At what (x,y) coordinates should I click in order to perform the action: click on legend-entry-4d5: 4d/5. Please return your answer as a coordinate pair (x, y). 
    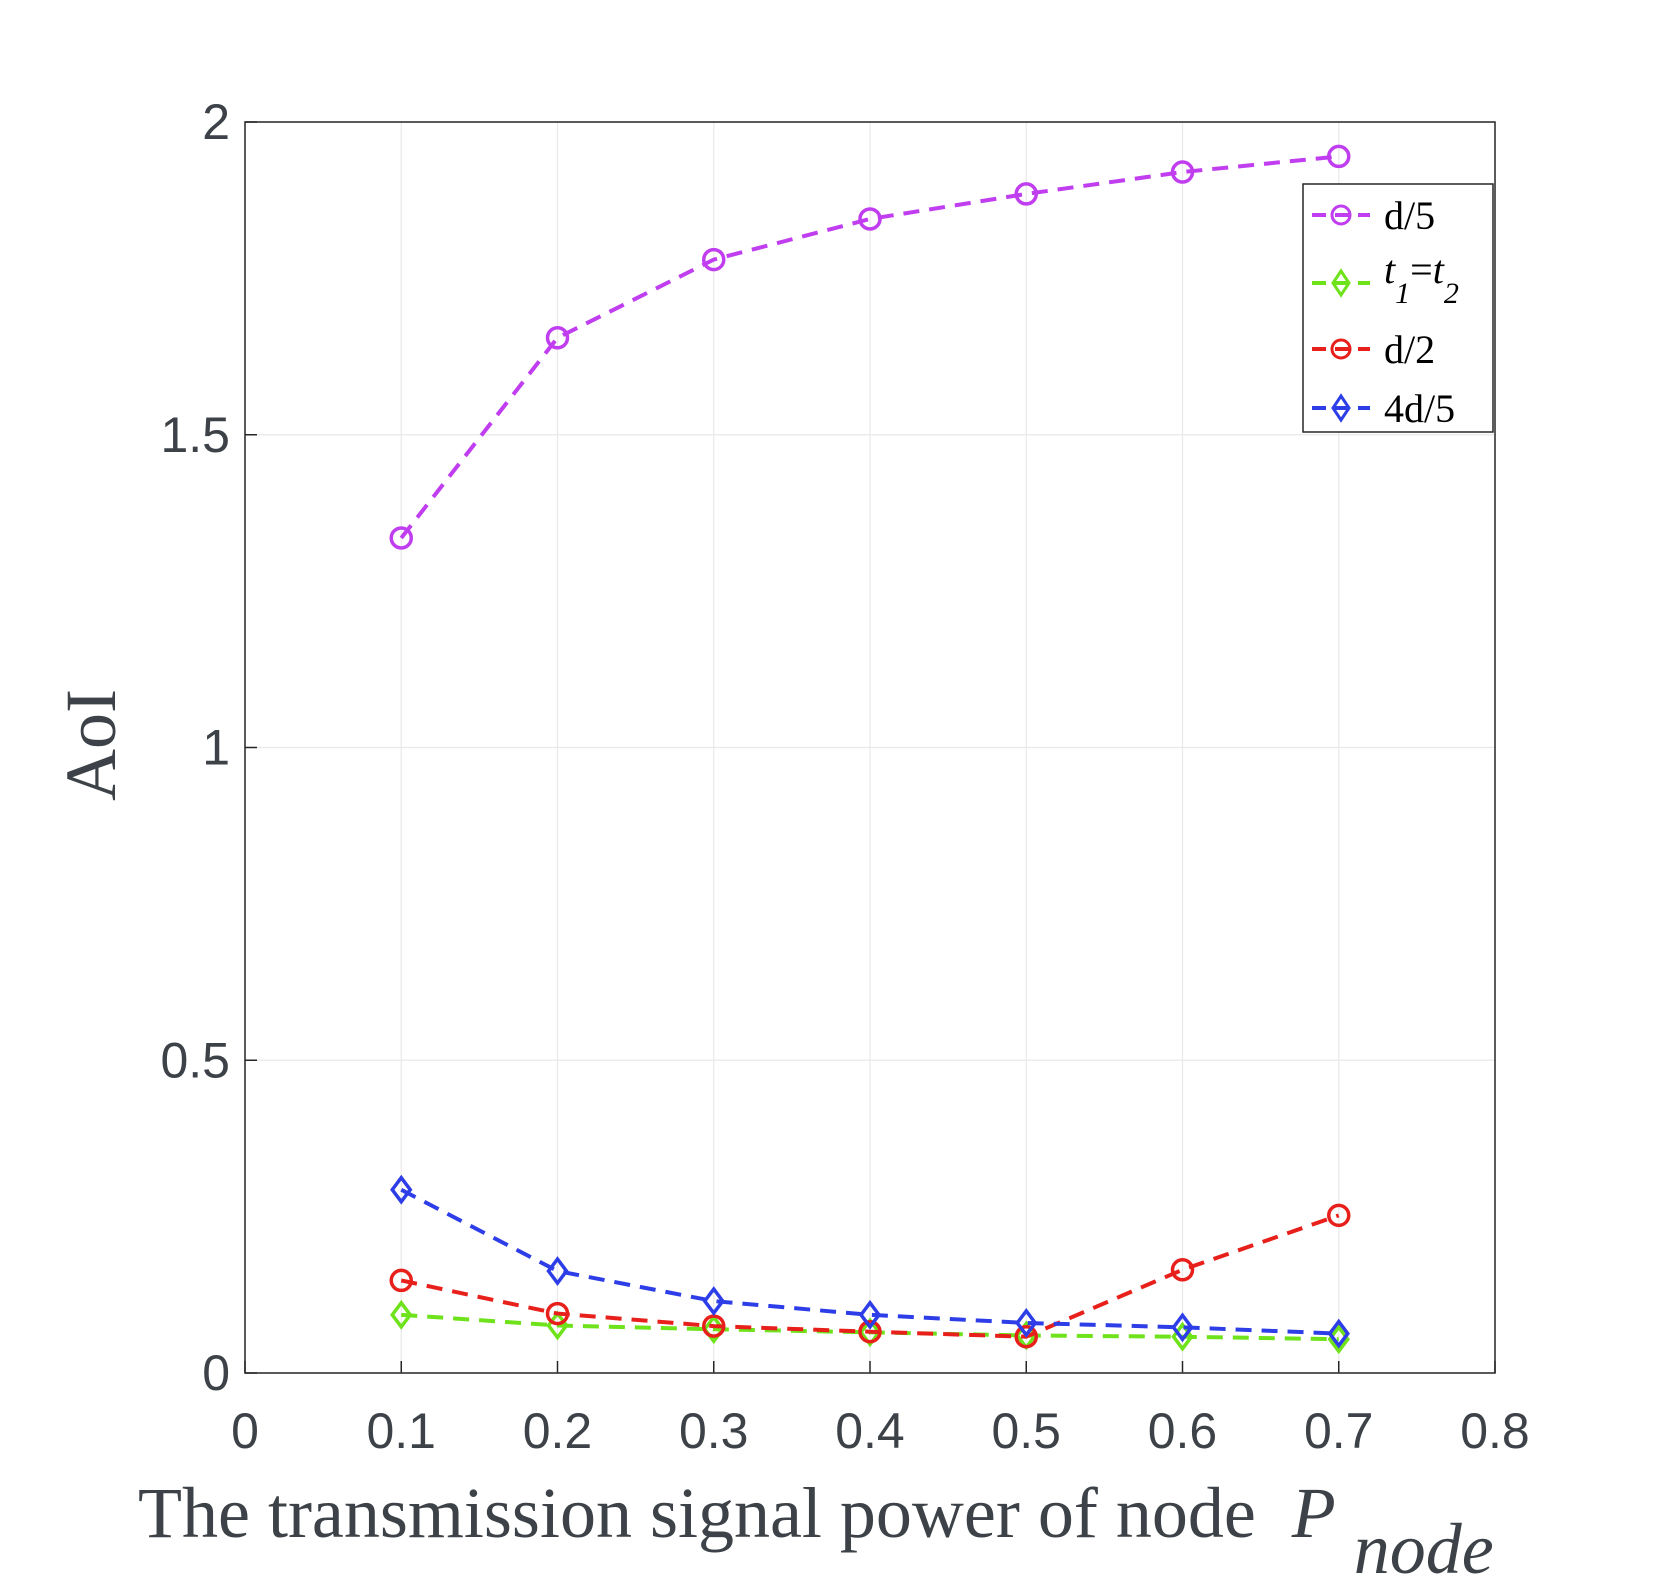
    Looking at the image, I should click on (1383, 408).